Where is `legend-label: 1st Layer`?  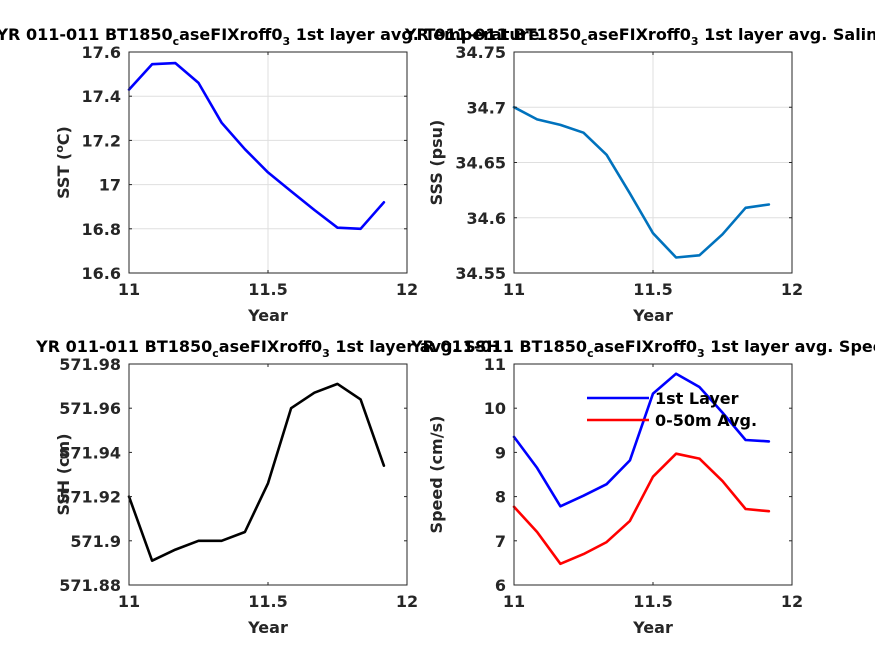
legend-label: 1st Layer is located at coordinates (697, 398).